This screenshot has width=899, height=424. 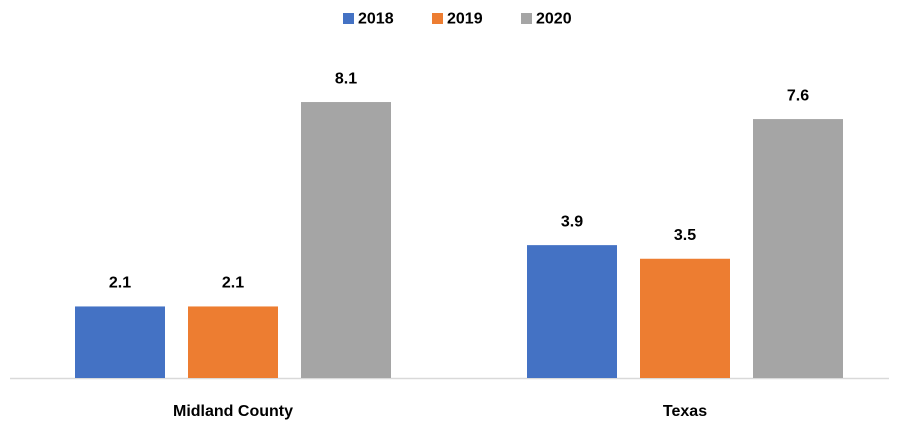 What do you see at coordinates (798, 95) in the screenshot?
I see `data-label: 7.6` at bounding box center [798, 95].